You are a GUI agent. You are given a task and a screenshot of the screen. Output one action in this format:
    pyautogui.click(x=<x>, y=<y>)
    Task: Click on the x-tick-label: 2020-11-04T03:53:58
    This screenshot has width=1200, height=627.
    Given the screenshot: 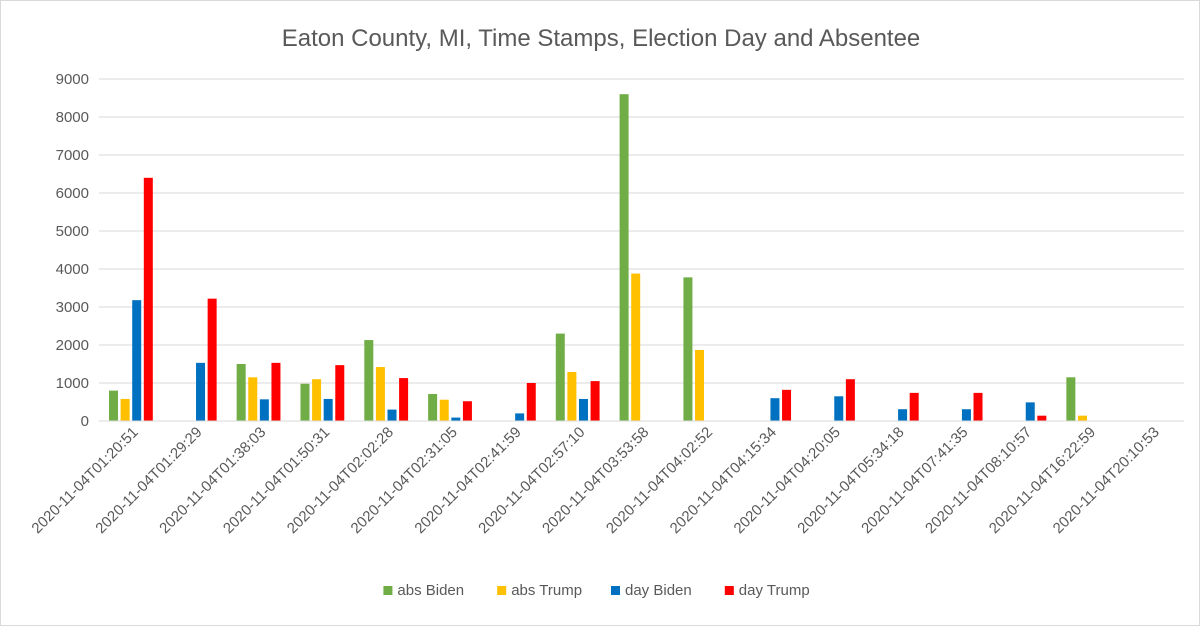 What is the action you would take?
    pyautogui.click(x=595, y=480)
    